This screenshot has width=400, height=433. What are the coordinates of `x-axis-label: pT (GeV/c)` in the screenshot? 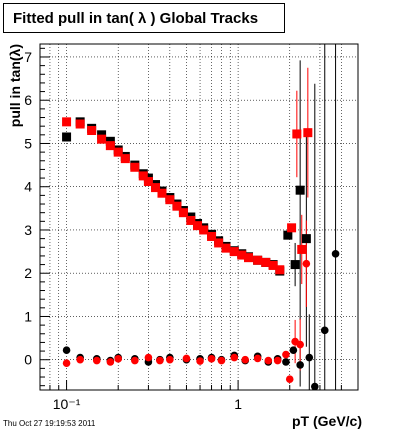 It's located at (327, 421).